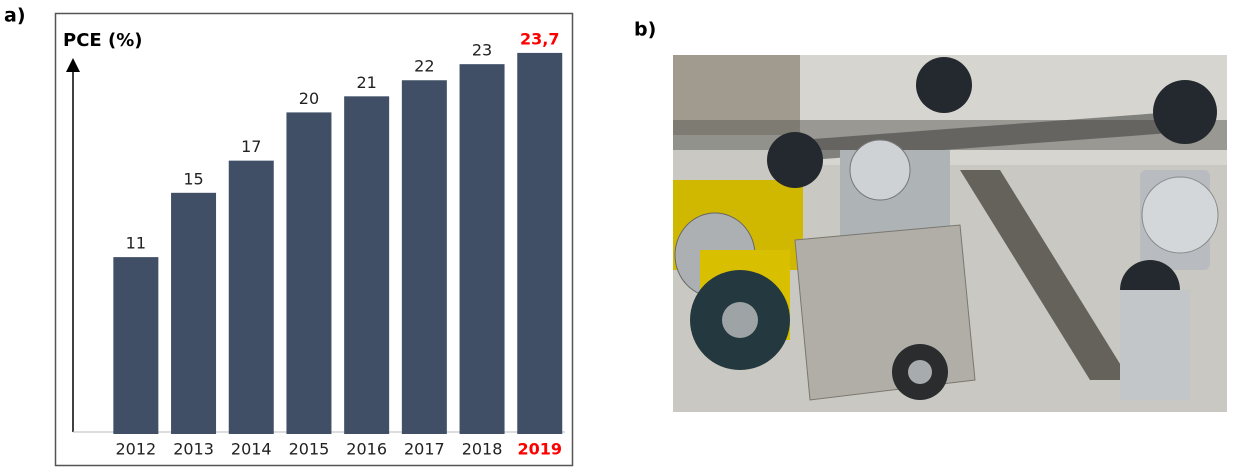 This screenshot has height=469, width=1239. Describe the element at coordinates (135, 449) in the screenshot. I see `x-tick-label: 2012` at that location.